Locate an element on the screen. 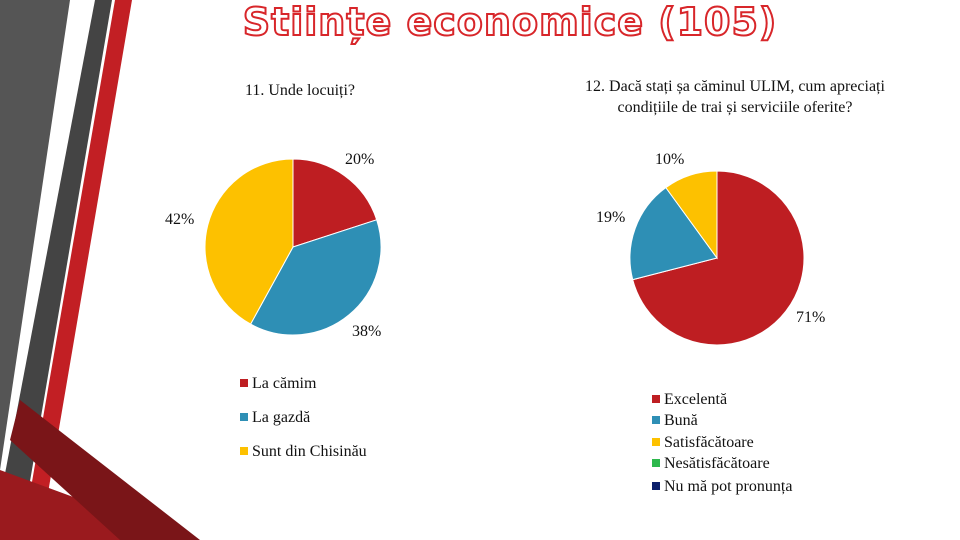  legend-label: Satisfăcătoare is located at coordinates (709, 442).